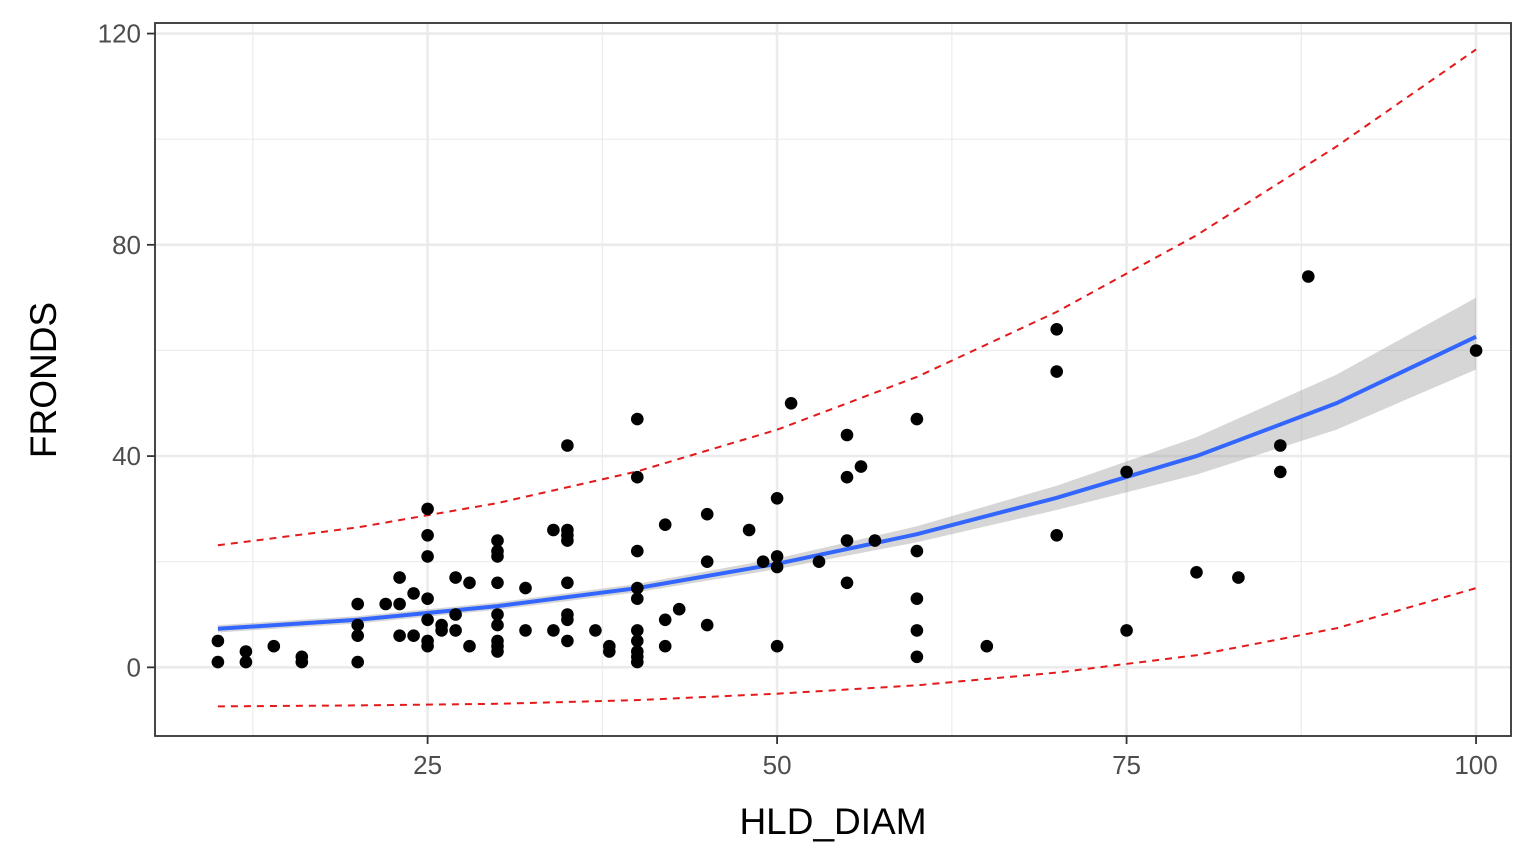  I want to click on x-tick-label: 25, so click(427, 765).